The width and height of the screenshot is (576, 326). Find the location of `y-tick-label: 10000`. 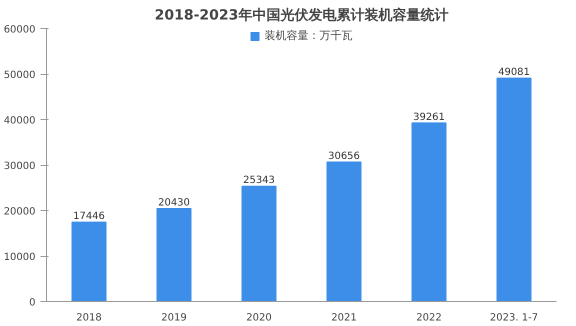

y-tick-label: 10000 is located at coordinates (20, 257).